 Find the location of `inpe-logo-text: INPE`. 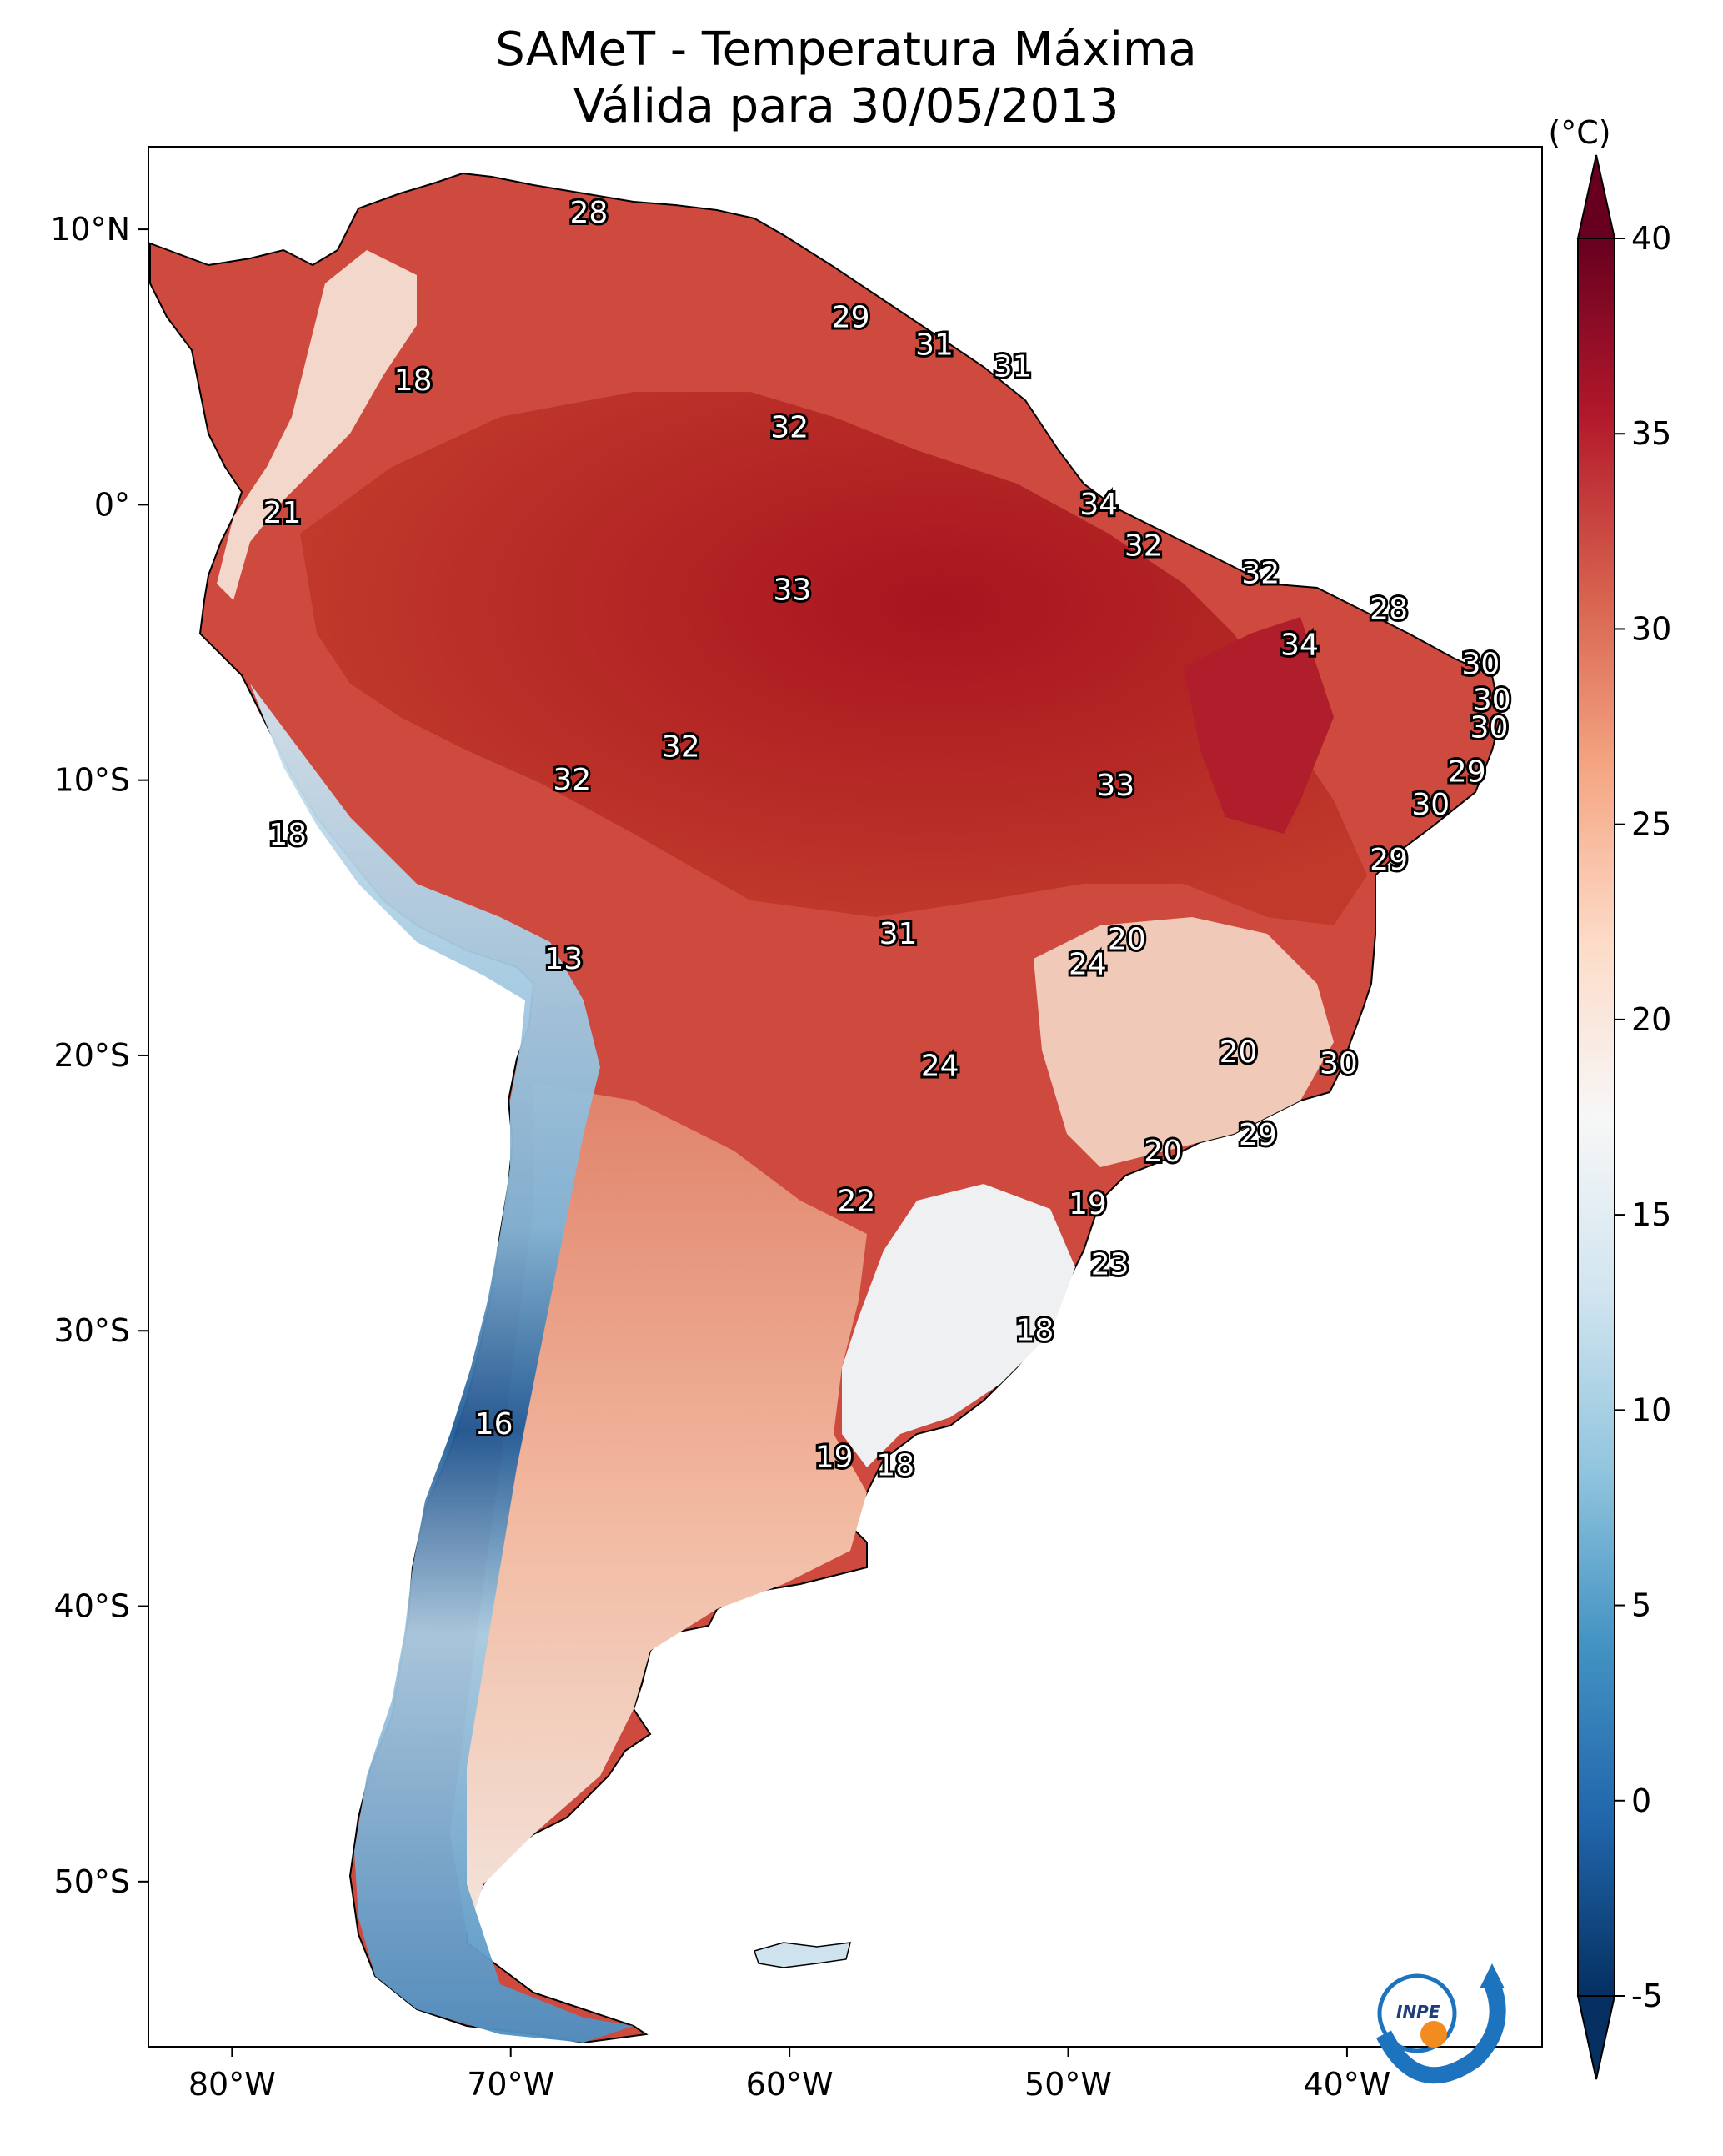

inpe-logo-text: INPE is located at coordinates (1418, 2012).